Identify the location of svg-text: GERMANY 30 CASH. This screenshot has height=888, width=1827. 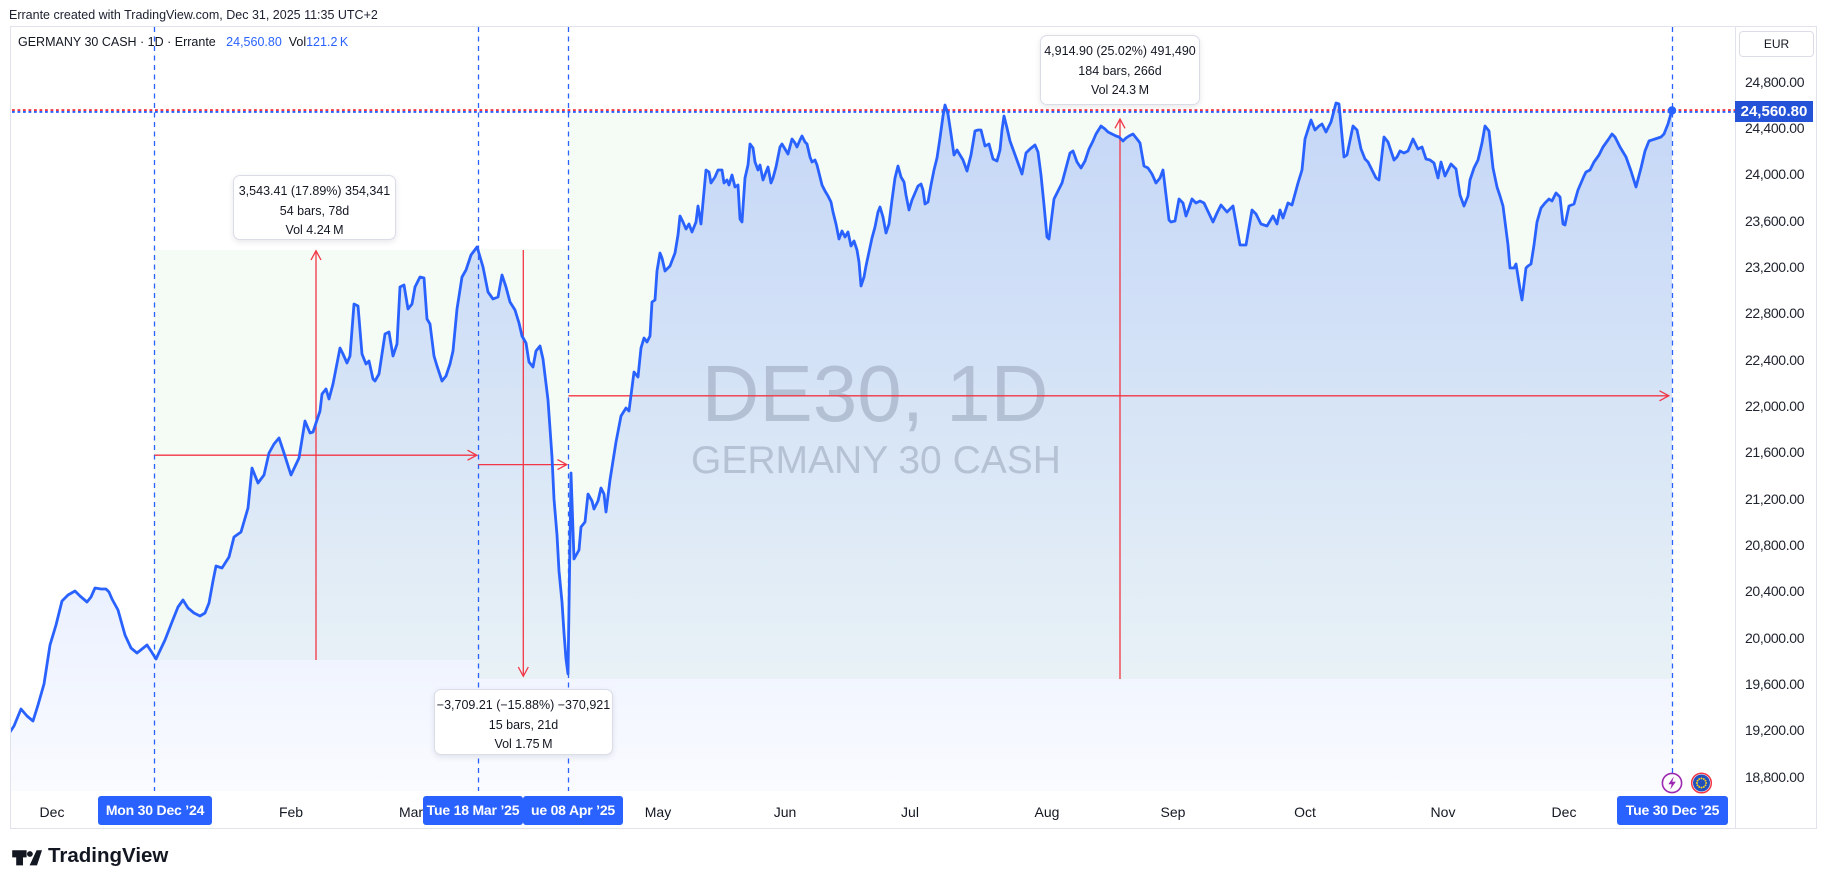
(876, 460).